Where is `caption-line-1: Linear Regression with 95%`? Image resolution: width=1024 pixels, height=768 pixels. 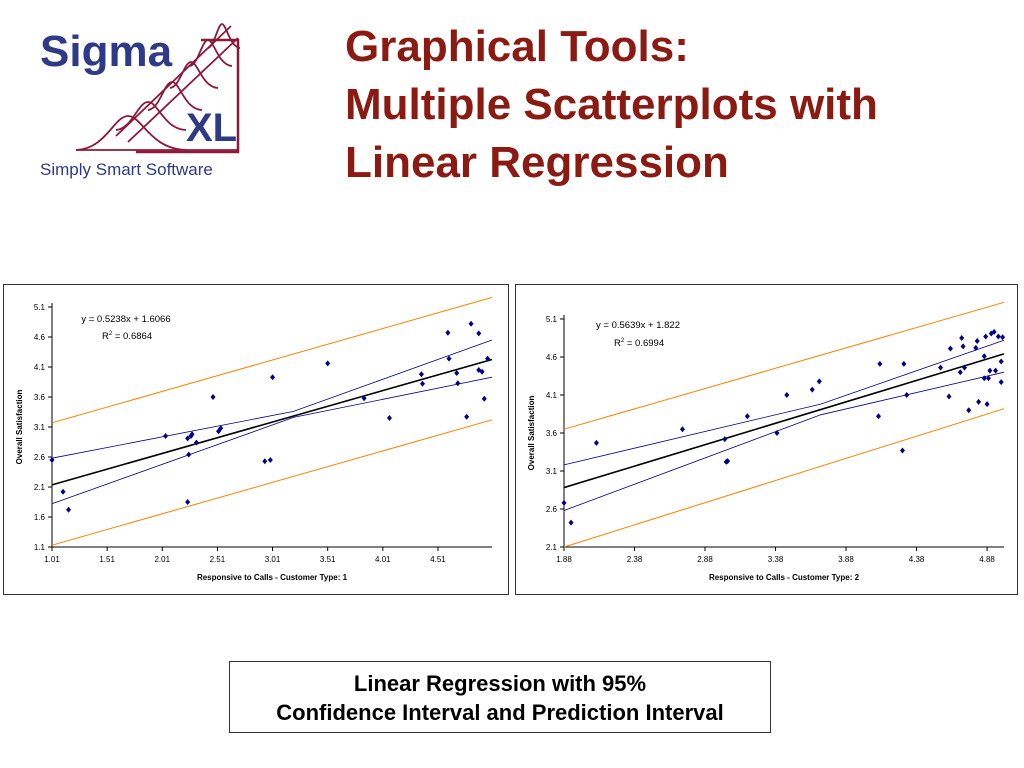
caption-line-1: Linear Regression with 95% is located at coordinates (500, 683).